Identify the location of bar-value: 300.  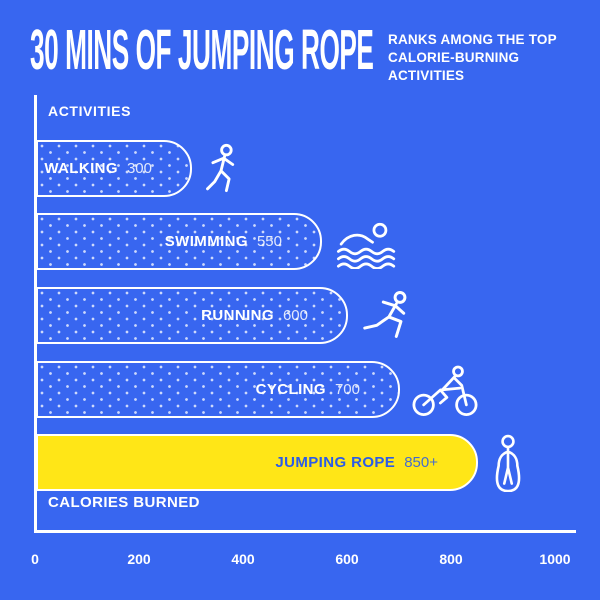
(139, 168).